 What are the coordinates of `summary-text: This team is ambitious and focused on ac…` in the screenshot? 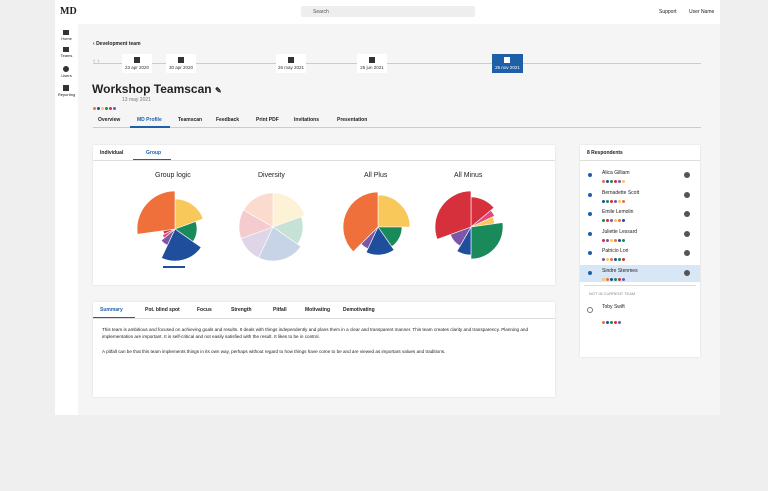 It's located at (315, 333).